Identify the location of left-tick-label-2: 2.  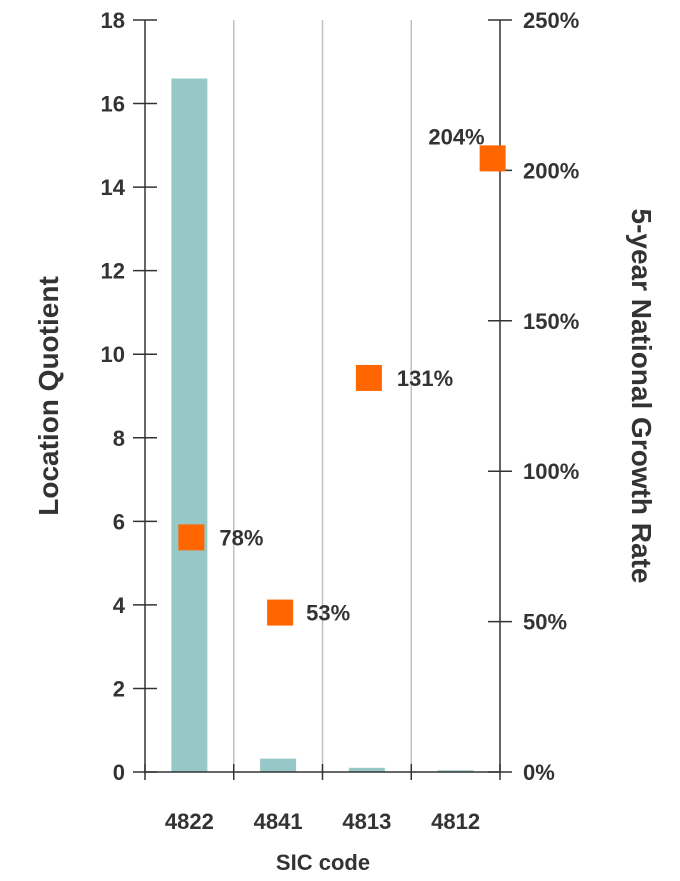
(119, 688).